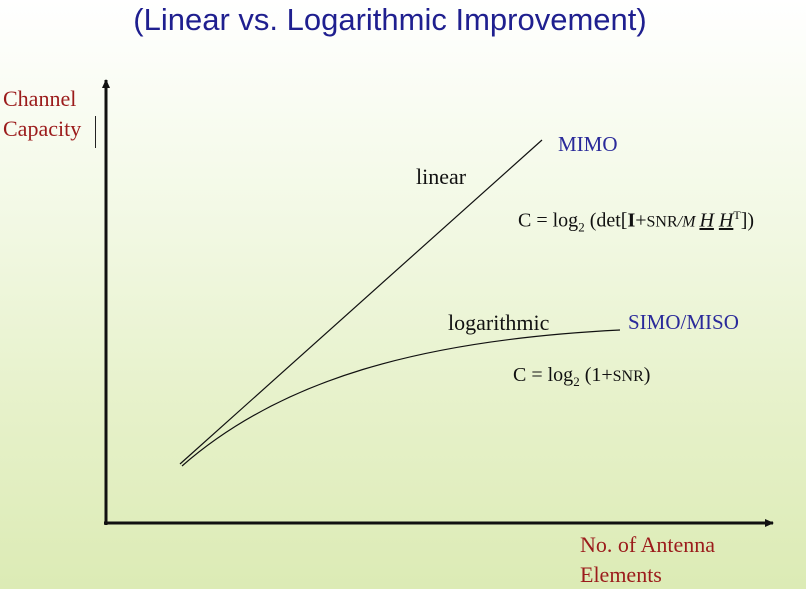 Image resolution: width=806 pixels, height=590 pixels. Describe the element at coordinates (683, 322) in the screenshot. I see `simo-miso-series-label: SIMO/MISO` at that location.